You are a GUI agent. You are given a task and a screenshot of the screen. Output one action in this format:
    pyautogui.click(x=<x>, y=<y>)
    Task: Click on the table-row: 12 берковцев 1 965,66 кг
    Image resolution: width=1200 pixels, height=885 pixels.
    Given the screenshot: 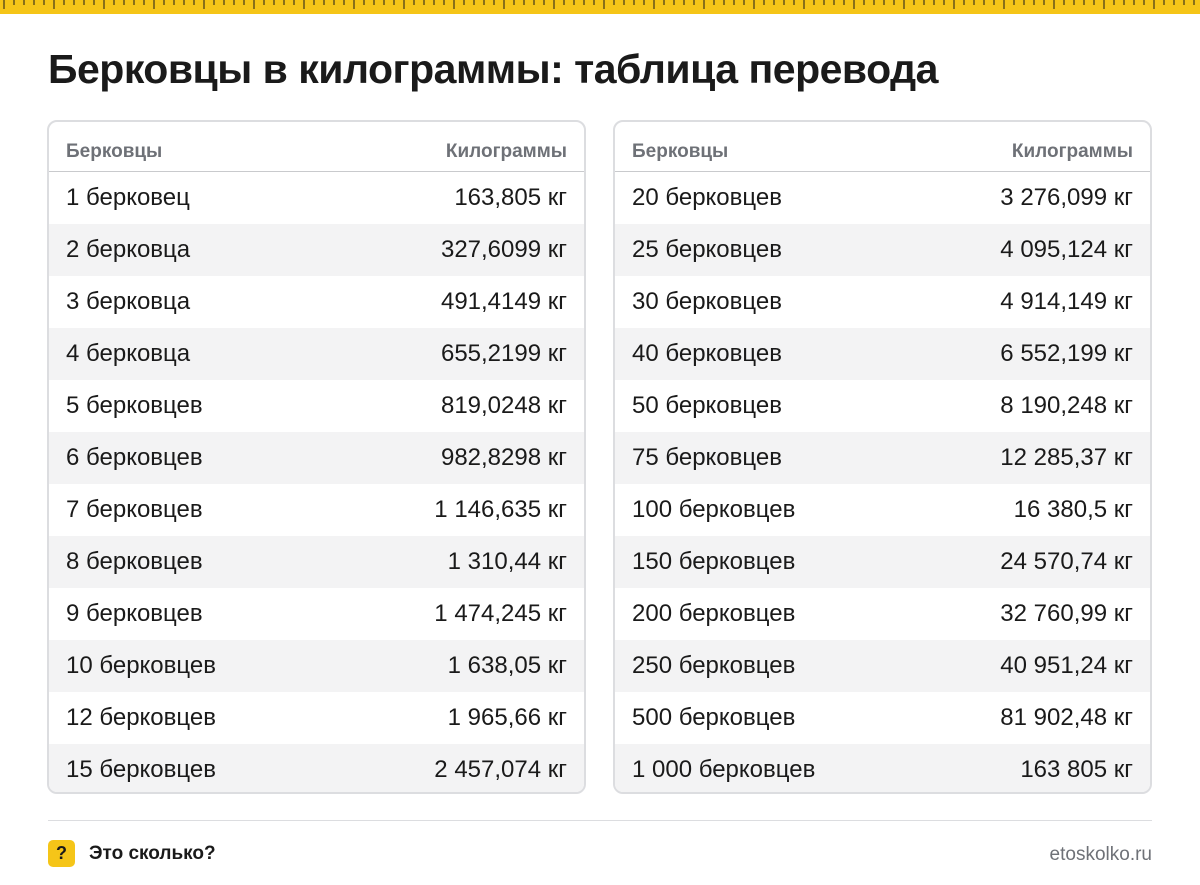 What is the action you would take?
    pyautogui.click(x=316, y=718)
    